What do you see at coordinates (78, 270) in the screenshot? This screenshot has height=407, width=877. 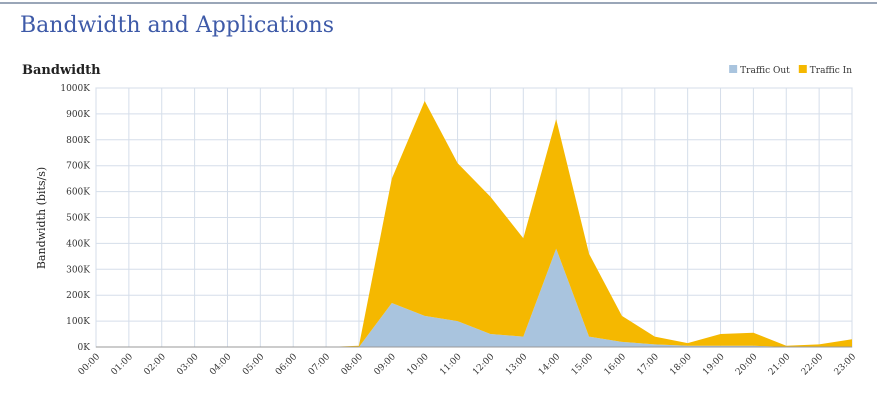 I see `y-tick-label: 300K` at bounding box center [78, 270].